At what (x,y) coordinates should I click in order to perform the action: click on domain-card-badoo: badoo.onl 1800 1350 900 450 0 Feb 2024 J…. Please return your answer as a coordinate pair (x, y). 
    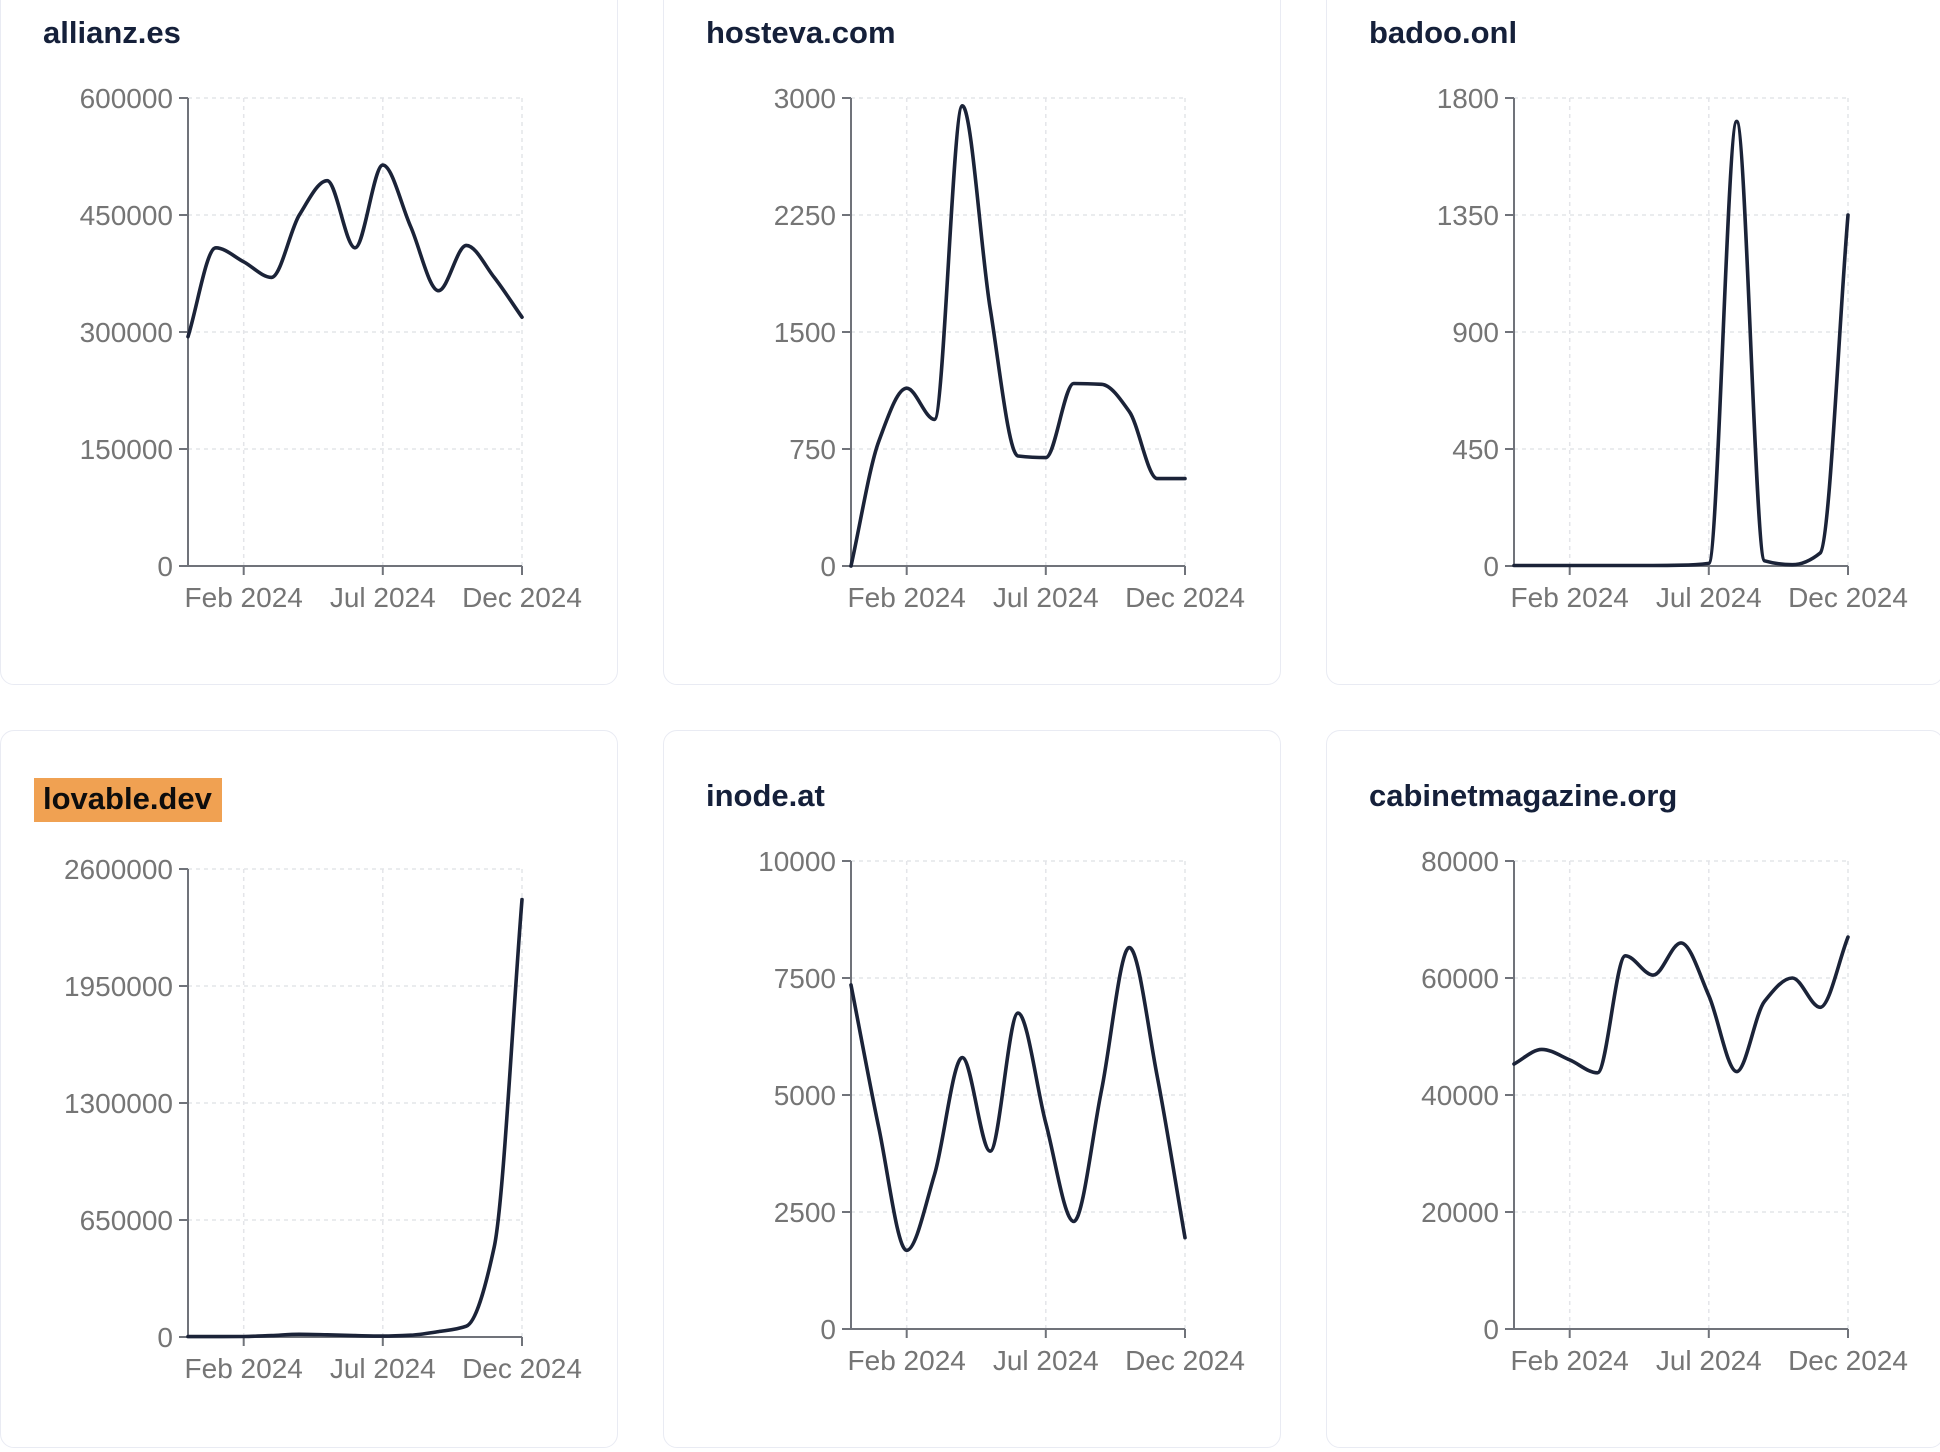
    Looking at the image, I should click on (1633, 342).